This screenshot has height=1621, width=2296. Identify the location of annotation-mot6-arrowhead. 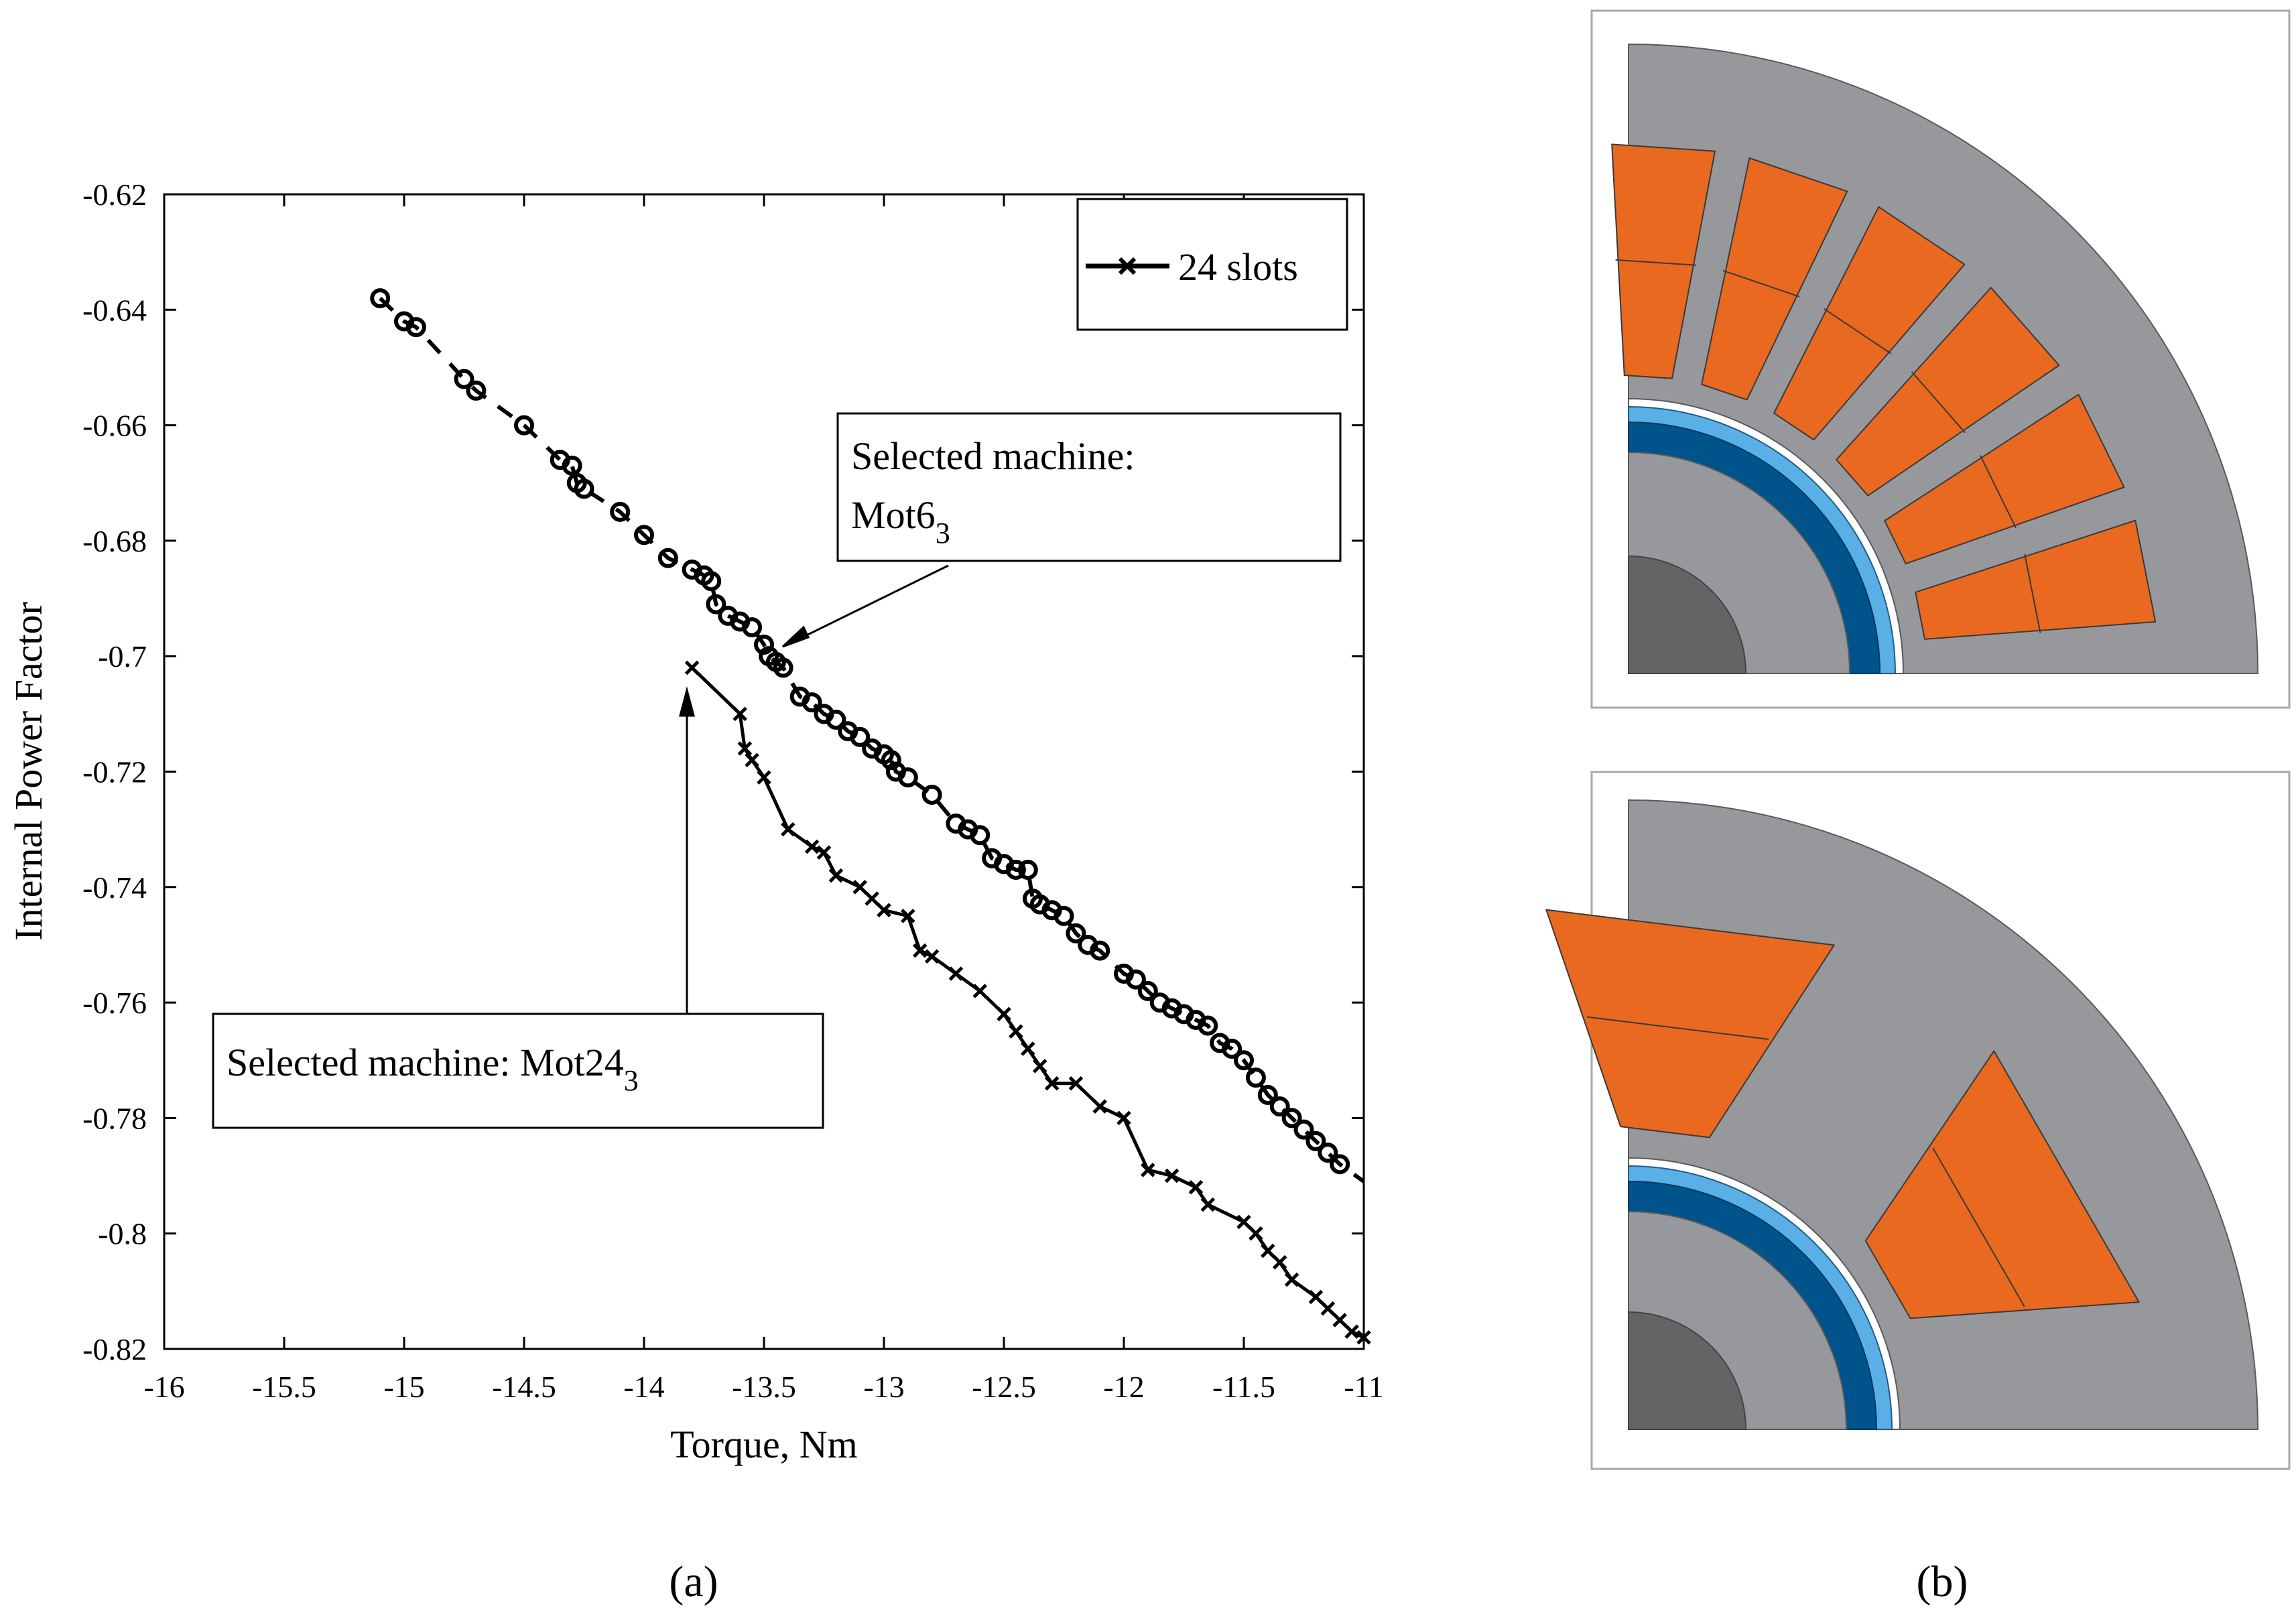
(795, 636).